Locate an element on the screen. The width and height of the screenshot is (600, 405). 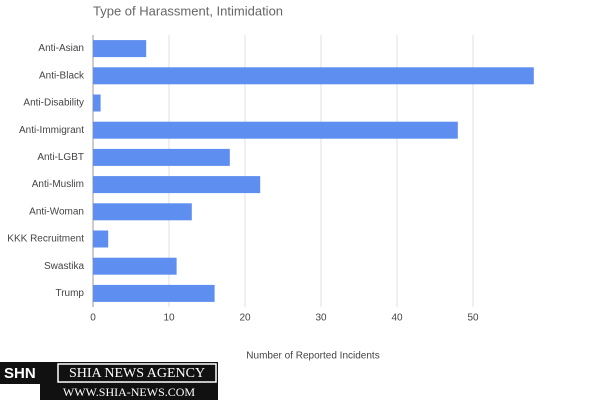
x-axis-title: Number of Reported Incidents is located at coordinates (312, 356).